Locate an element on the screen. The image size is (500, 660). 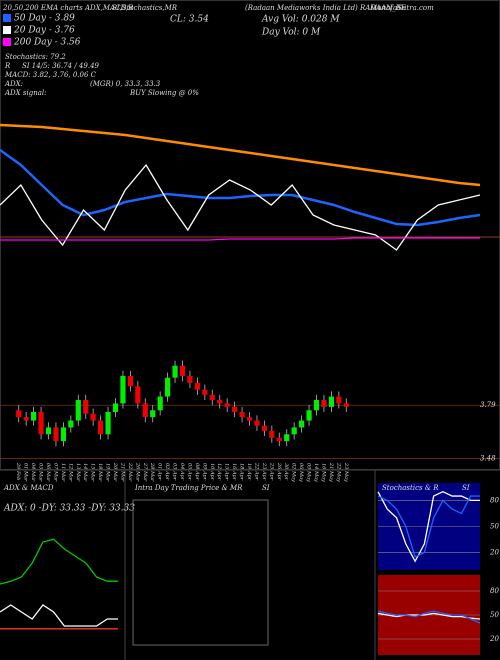
x-tick-label: 01 Mar is located at coordinates (26, 472).